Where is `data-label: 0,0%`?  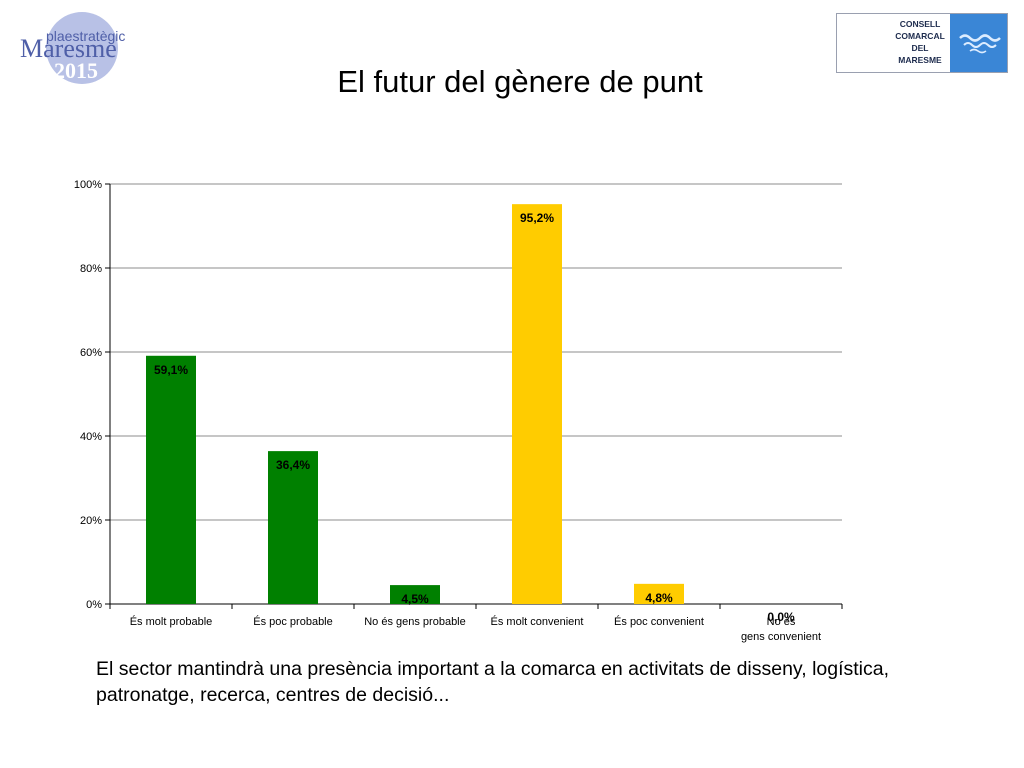
data-label: 0,0% is located at coordinates (781, 617).